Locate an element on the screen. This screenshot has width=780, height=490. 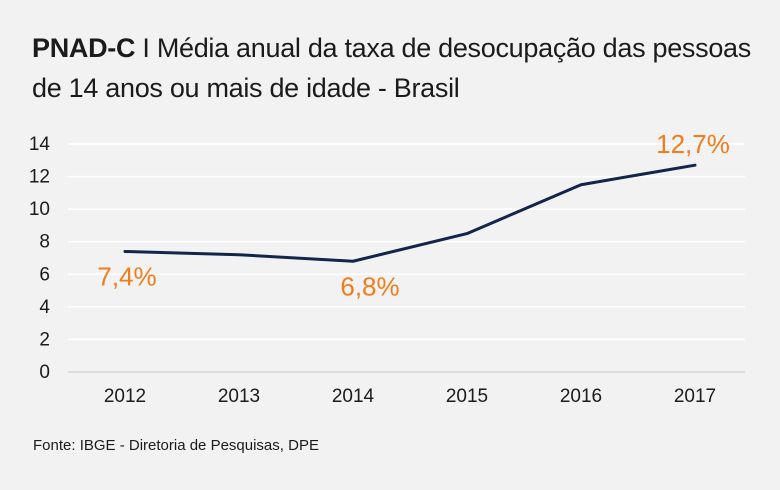
x-tick-label: 2017 is located at coordinates (695, 396).